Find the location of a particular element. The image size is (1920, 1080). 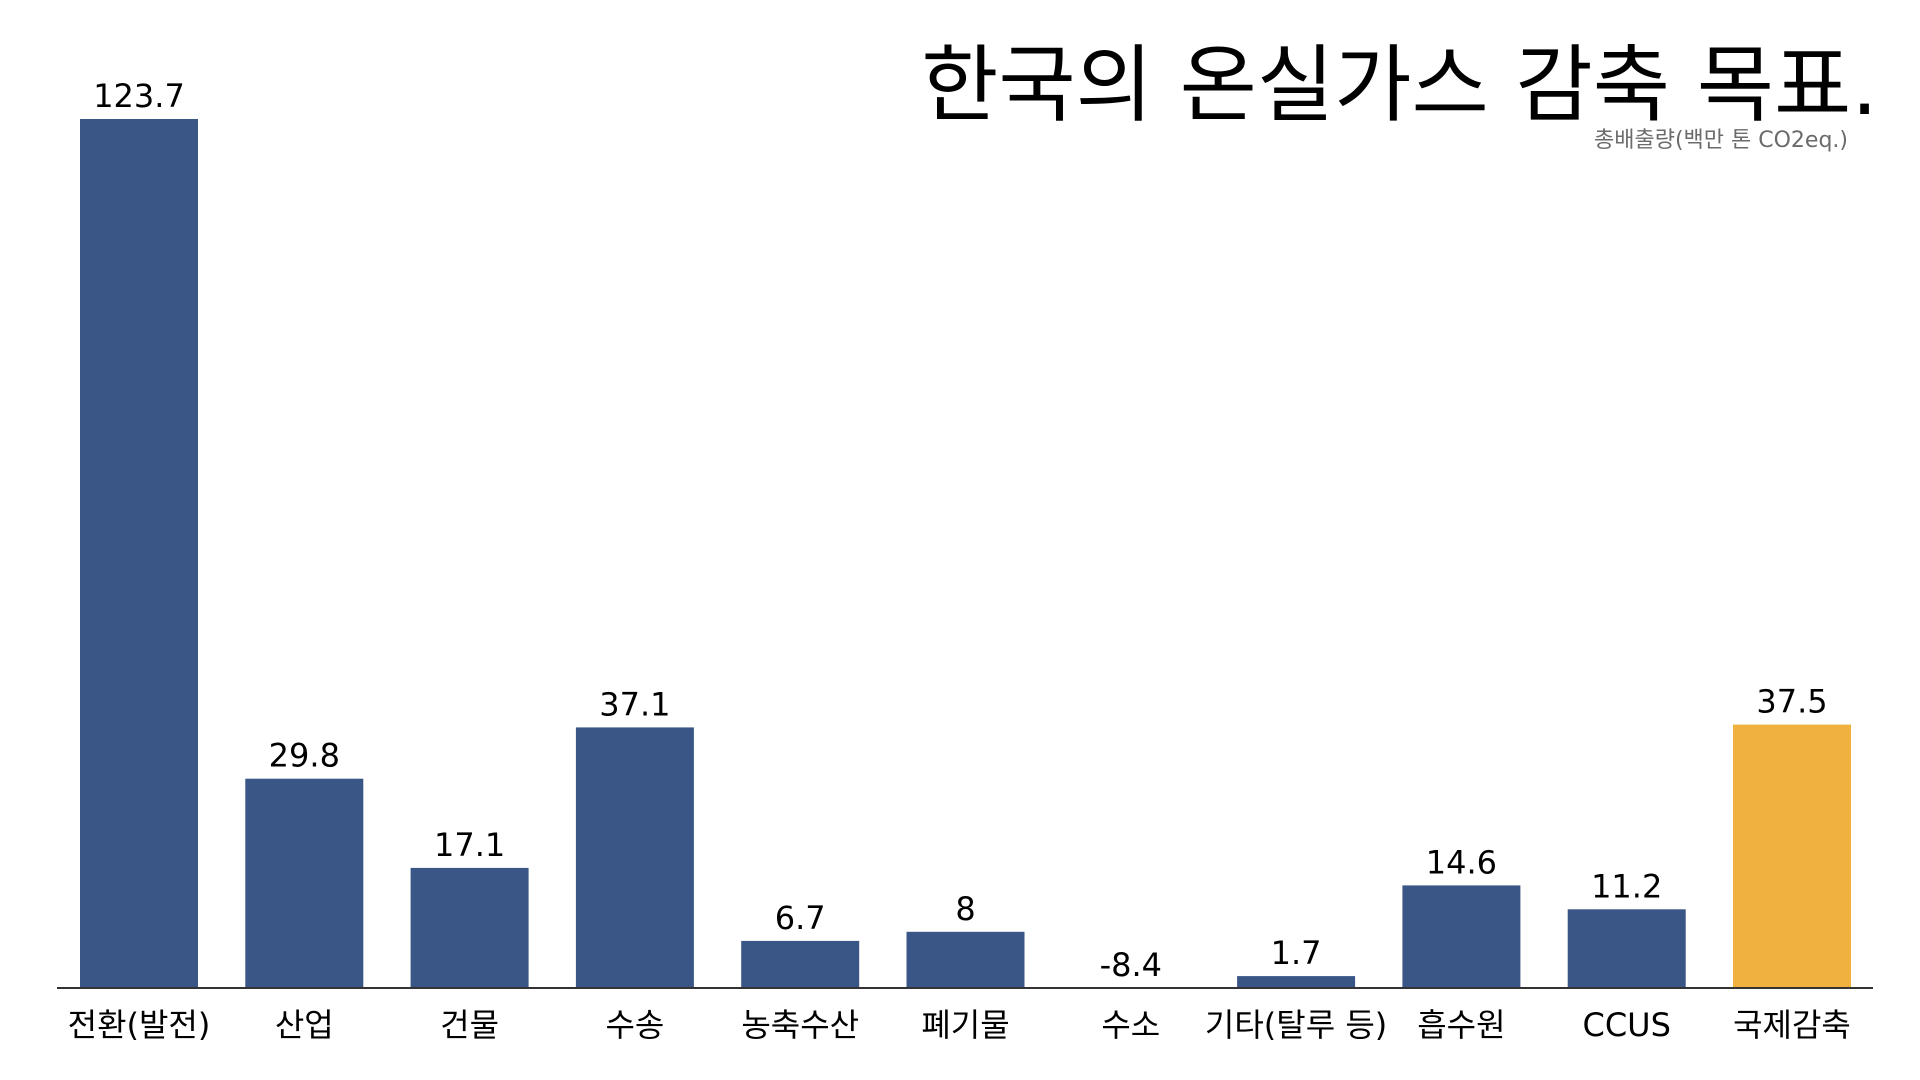

category-label-7: 기타(탈루 등) is located at coordinates (1296, 1025).